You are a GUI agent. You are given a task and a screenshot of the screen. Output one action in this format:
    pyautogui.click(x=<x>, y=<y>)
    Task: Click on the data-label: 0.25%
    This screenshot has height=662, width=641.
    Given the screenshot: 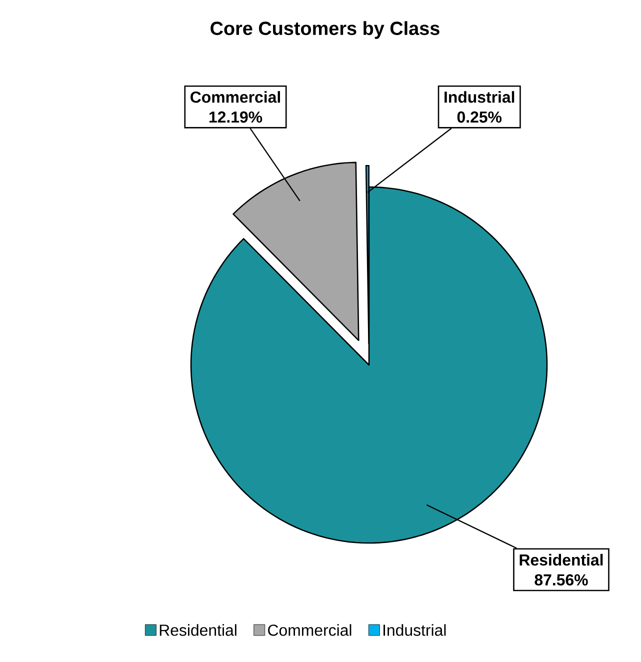 What is the action you would take?
    pyautogui.click(x=479, y=117)
    